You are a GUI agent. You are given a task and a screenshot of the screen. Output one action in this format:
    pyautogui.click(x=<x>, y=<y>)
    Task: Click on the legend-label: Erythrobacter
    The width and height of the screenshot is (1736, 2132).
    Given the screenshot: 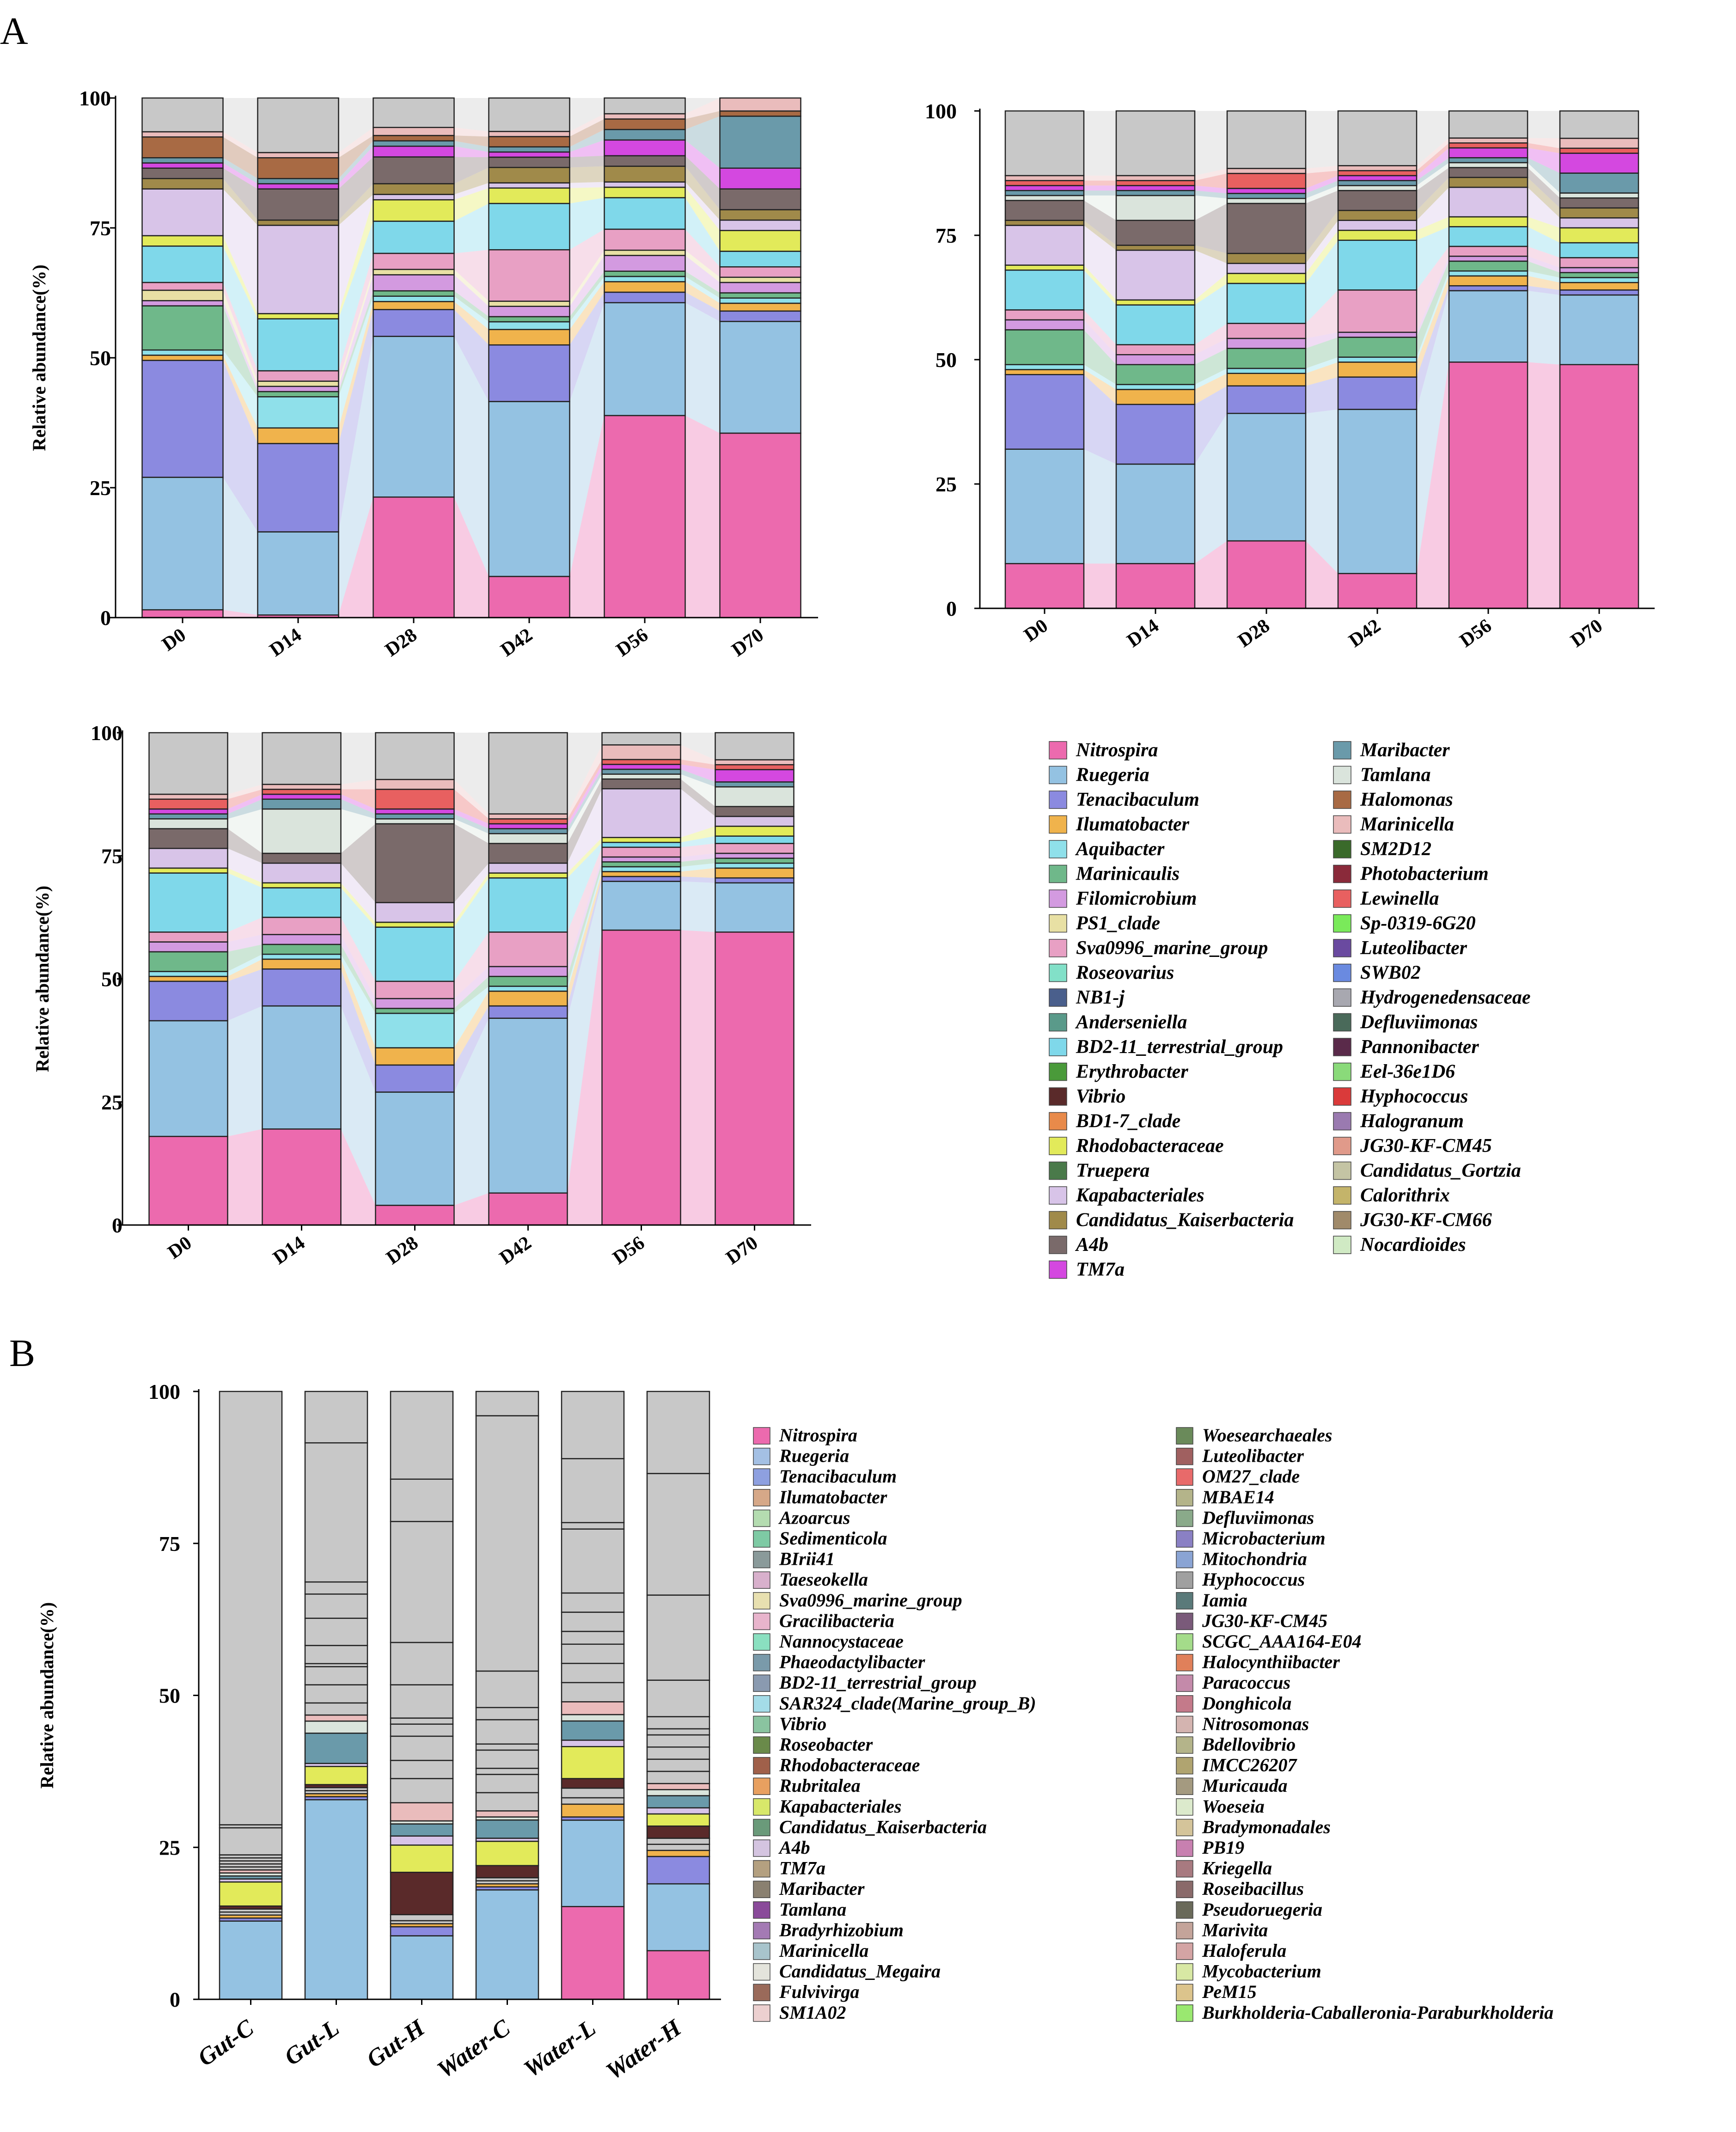 What is the action you would take?
    pyautogui.click(x=1132, y=1072)
    